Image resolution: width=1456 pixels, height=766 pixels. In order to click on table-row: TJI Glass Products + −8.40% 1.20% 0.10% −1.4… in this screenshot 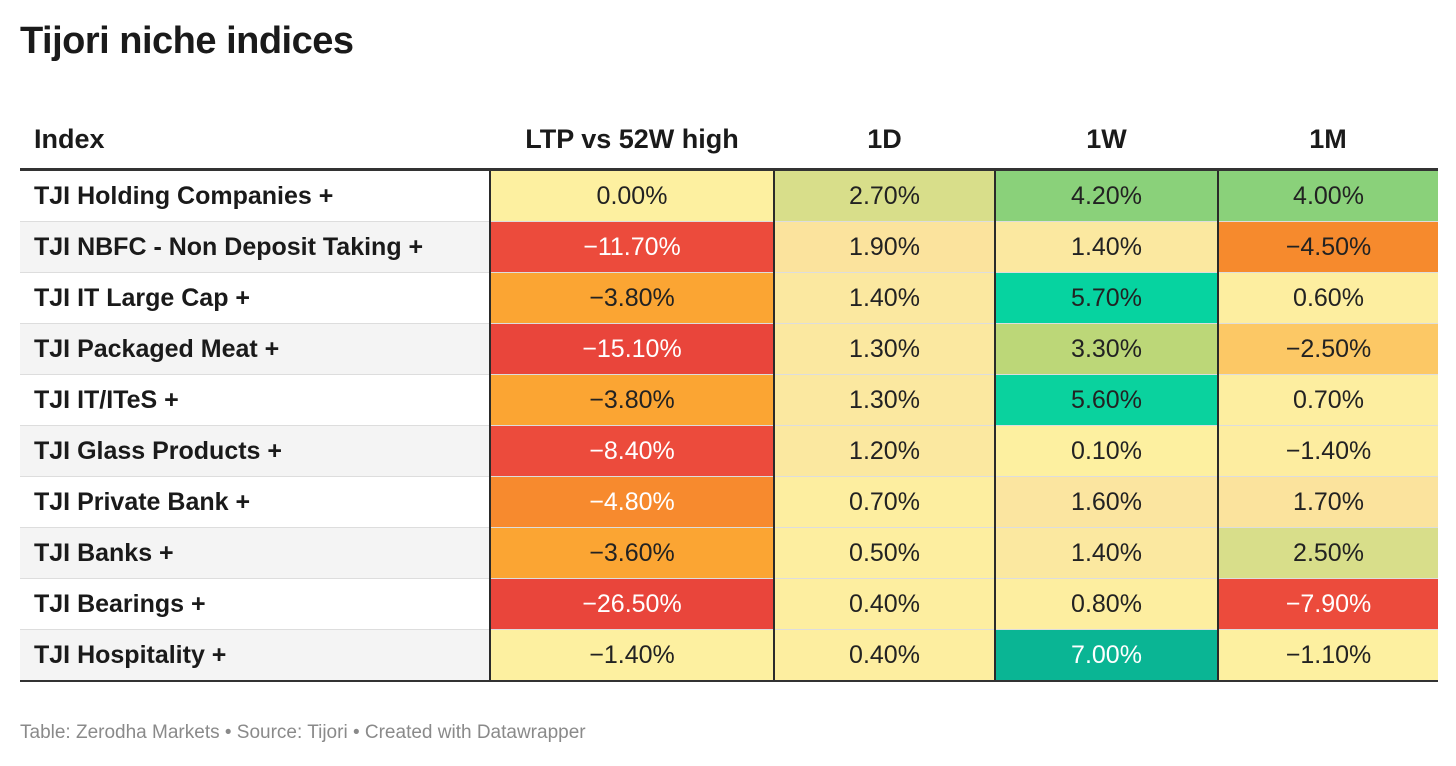, I will do `click(729, 451)`.